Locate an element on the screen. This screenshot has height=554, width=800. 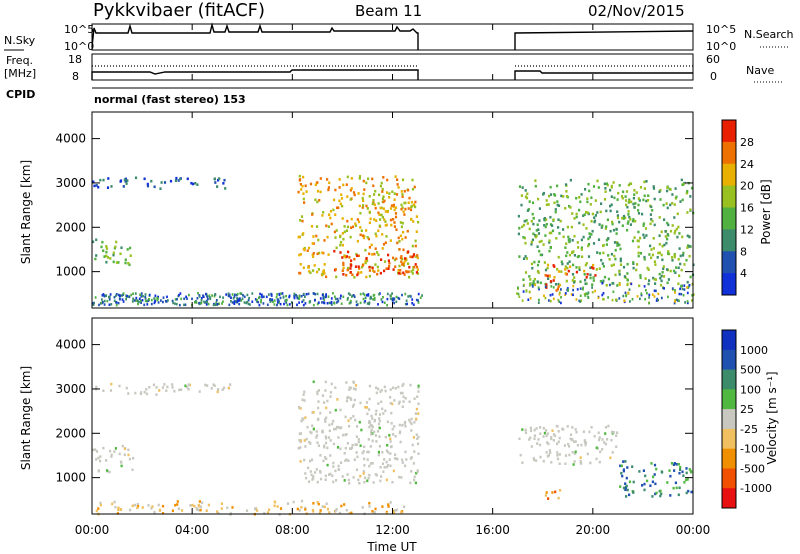
colorbar-tick-label: 20 is located at coordinates (747, 186).